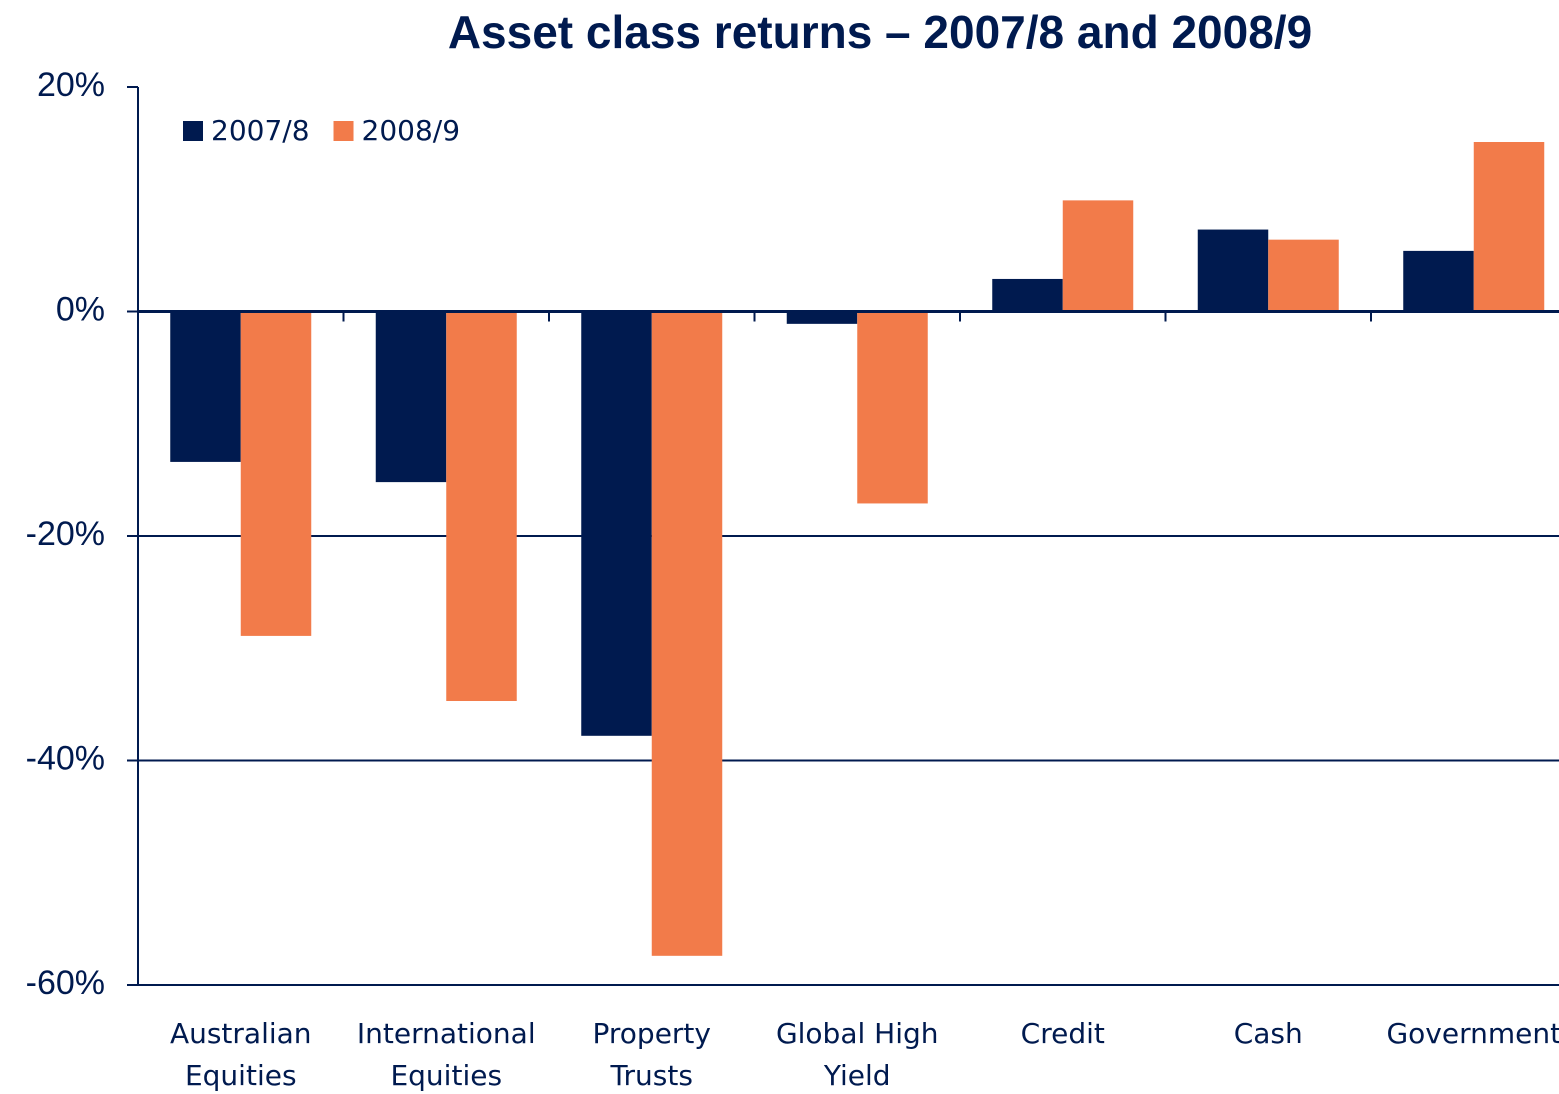 The width and height of the screenshot is (1559, 1094). Describe the element at coordinates (446, 1054) in the screenshot. I see `x-tick-label: International Equities` at that location.